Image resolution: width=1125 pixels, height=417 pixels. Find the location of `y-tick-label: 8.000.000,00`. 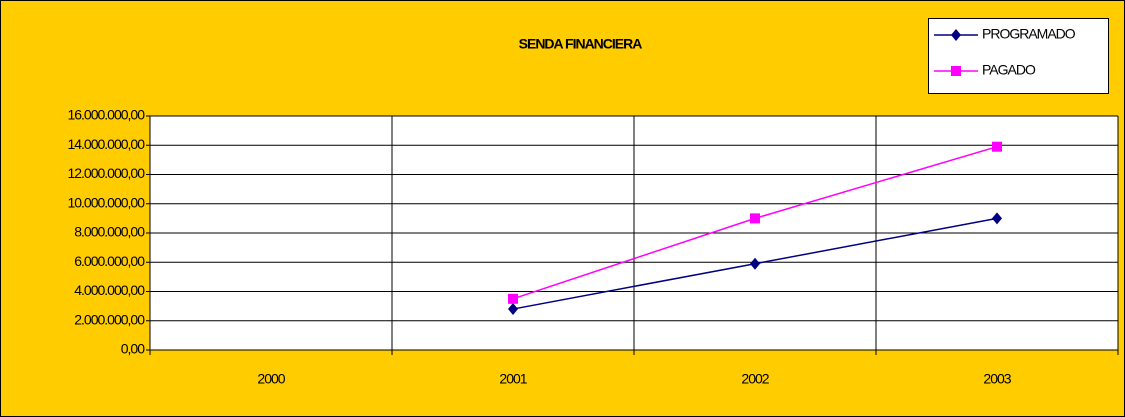

y-tick-label: 8.000.000,00 is located at coordinates (109, 232).